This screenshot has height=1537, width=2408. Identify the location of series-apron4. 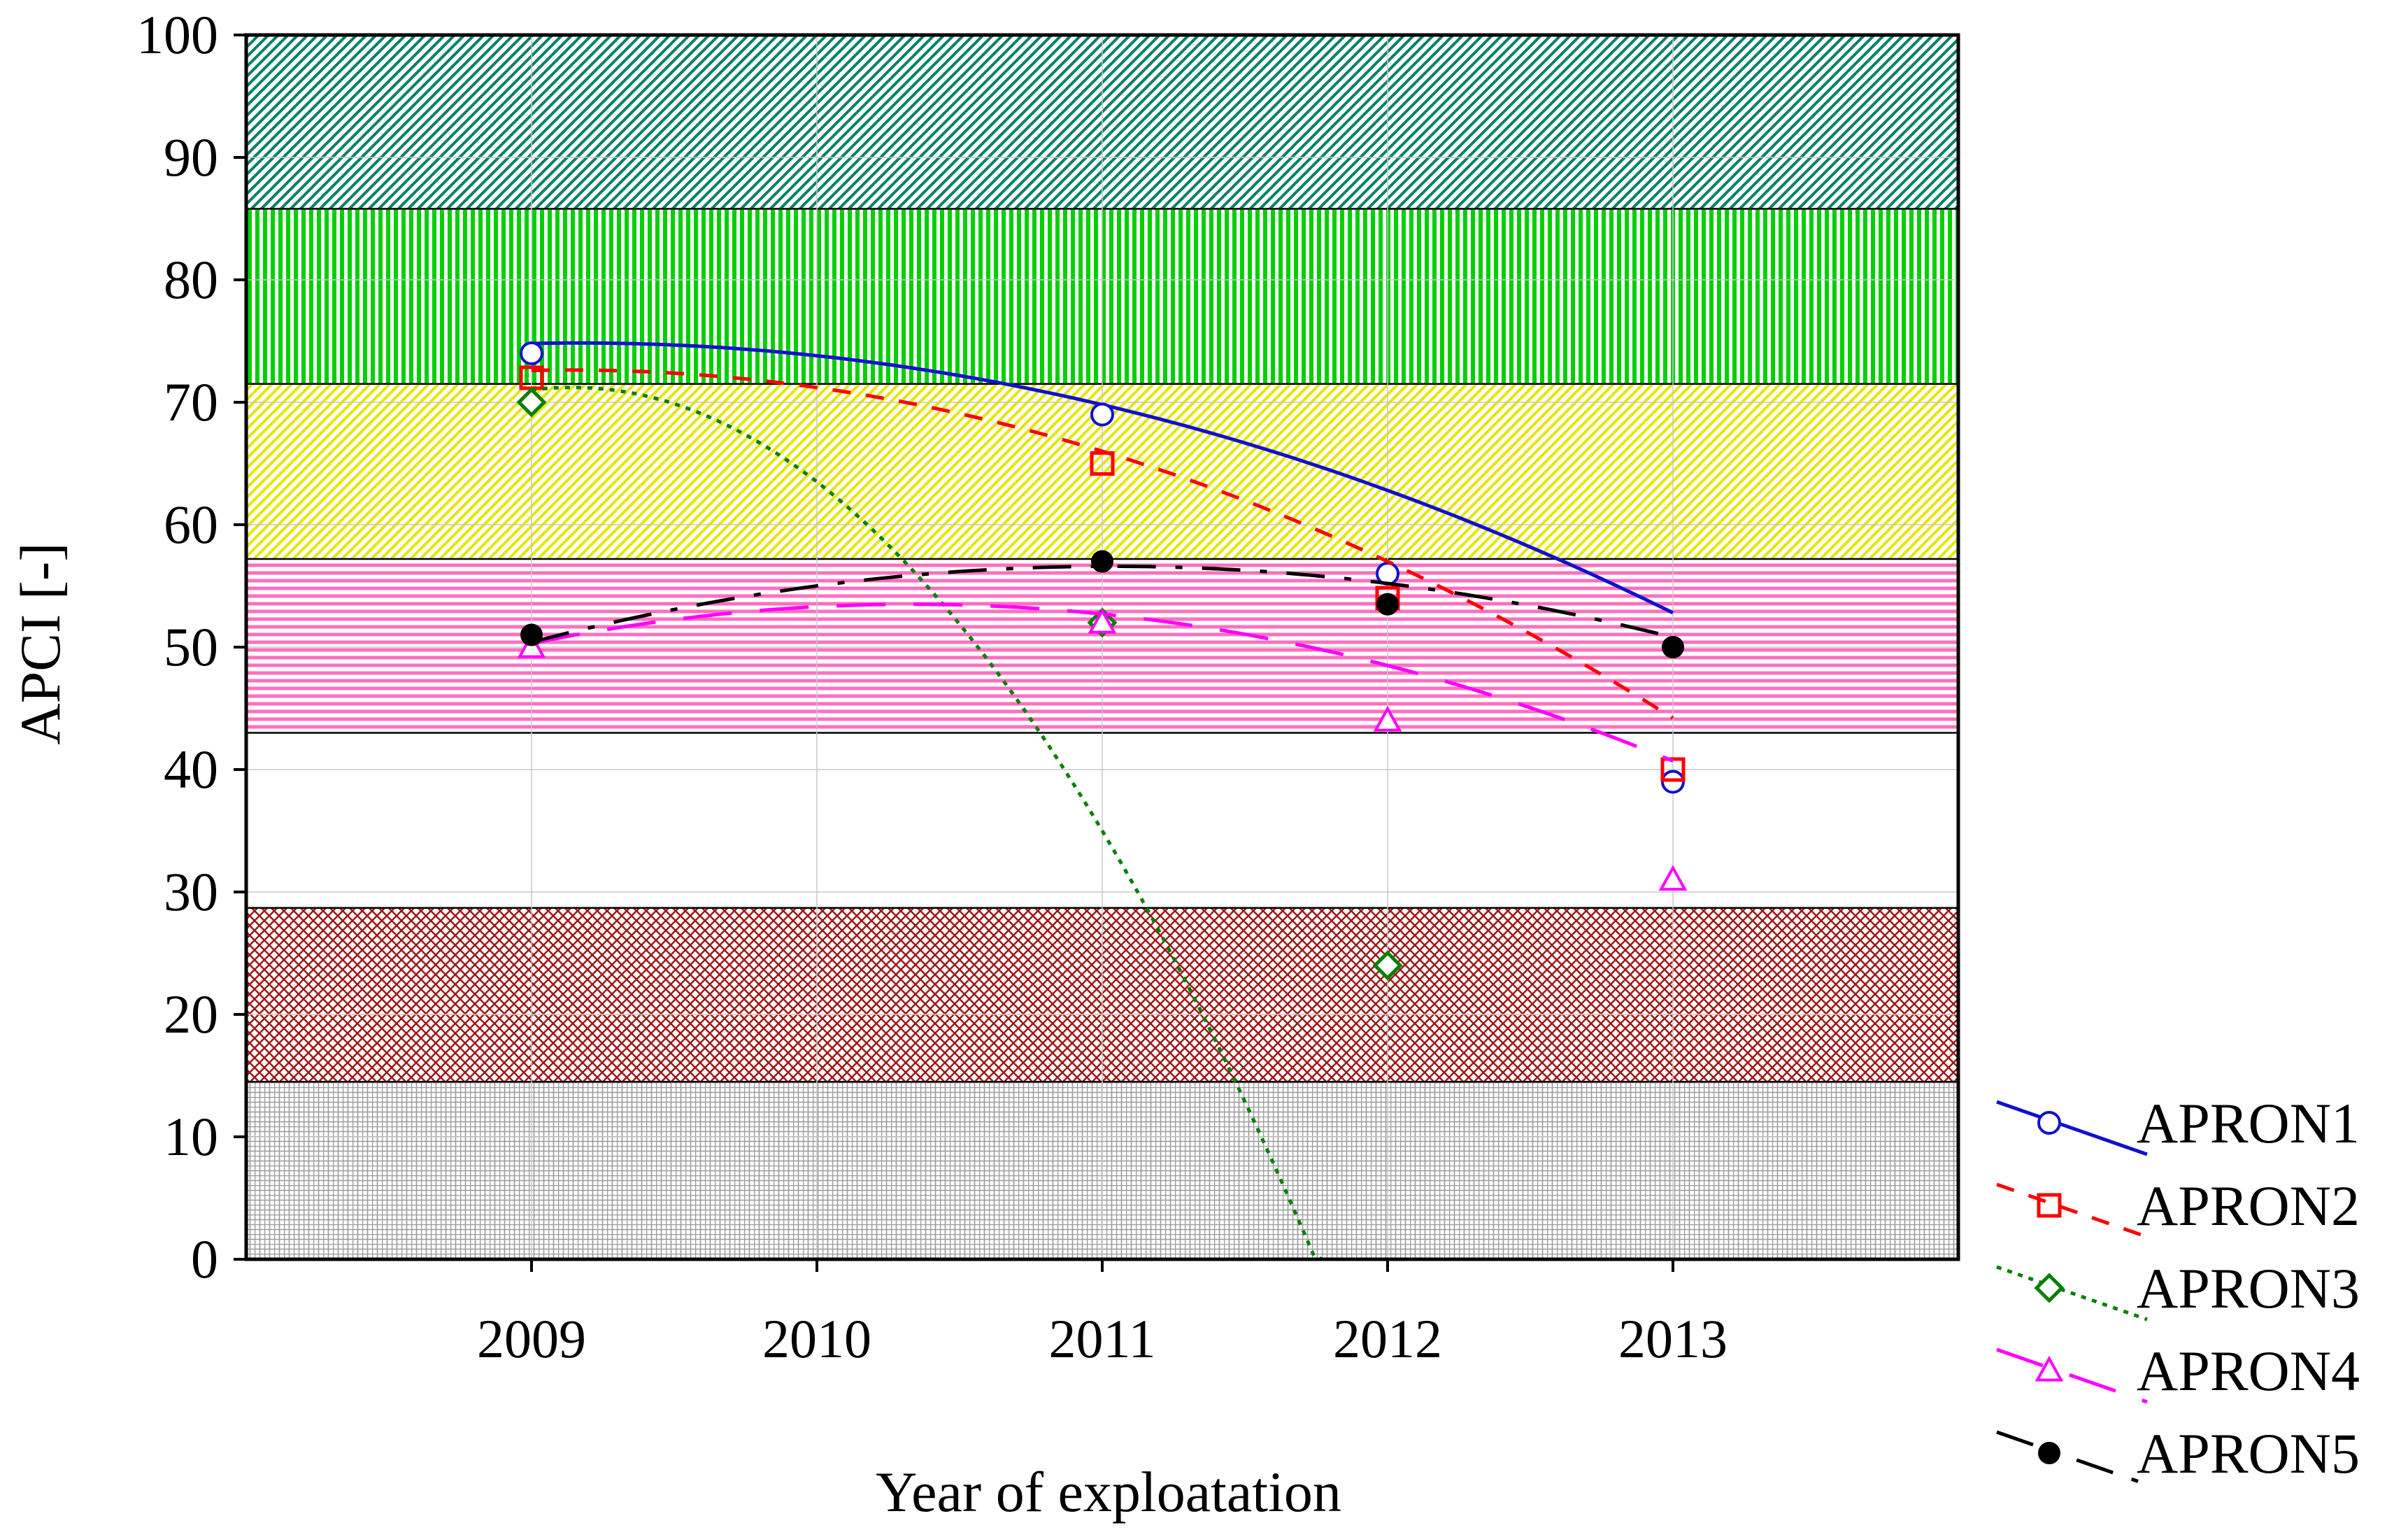
(1102, 746).